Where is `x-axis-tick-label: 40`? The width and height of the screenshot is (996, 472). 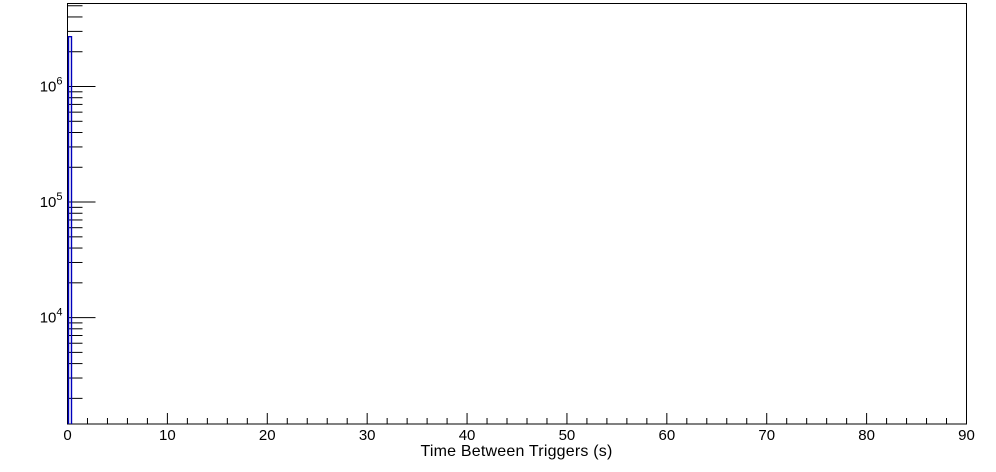
x-axis-tick-label: 40 is located at coordinates (467, 435).